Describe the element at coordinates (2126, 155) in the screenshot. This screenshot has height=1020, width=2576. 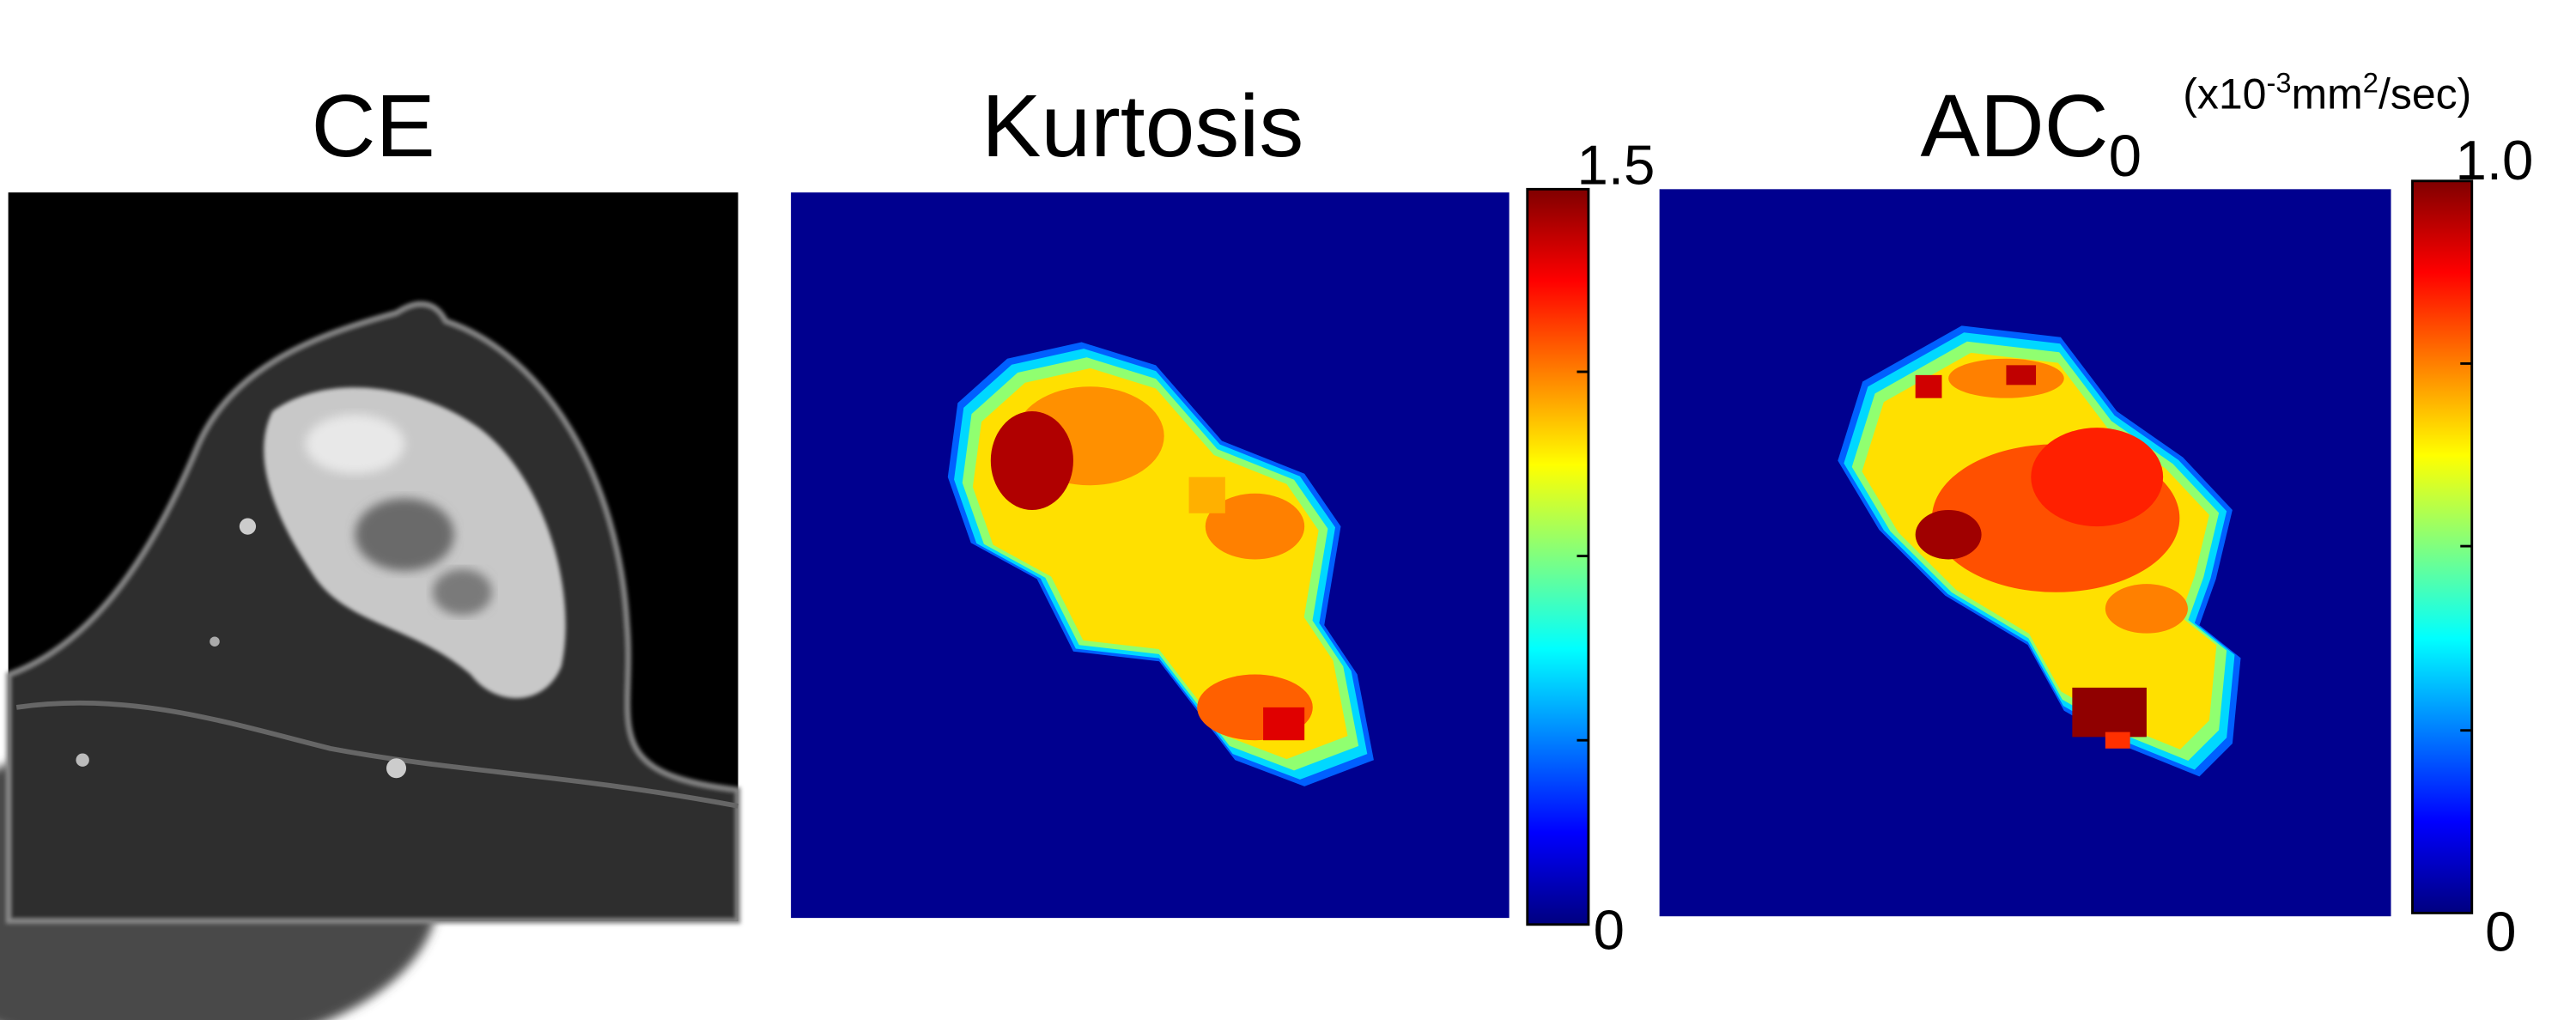
I see `title-subscript: 0` at that location.